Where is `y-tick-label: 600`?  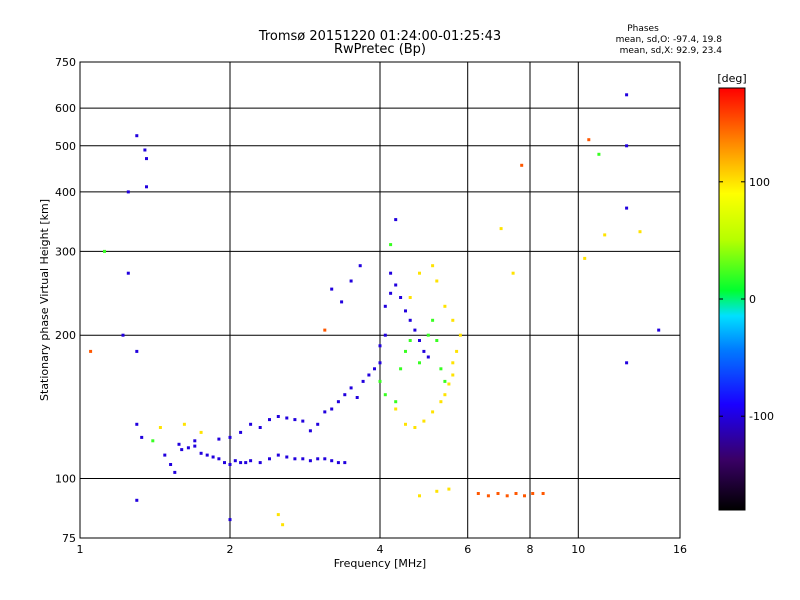
y-tick-label: 600 is located at coordinates (65, 108).